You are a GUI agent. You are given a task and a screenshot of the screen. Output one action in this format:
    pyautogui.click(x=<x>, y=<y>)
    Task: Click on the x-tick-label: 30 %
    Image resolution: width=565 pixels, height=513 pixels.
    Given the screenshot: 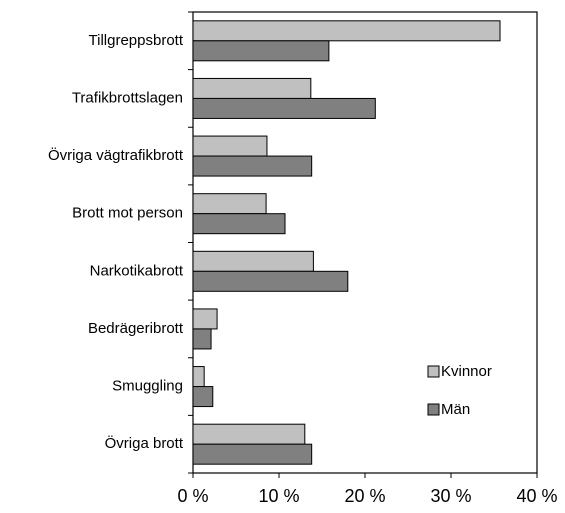 What is the action you would take?
    pyautogui.click(x=450, y=496)
    